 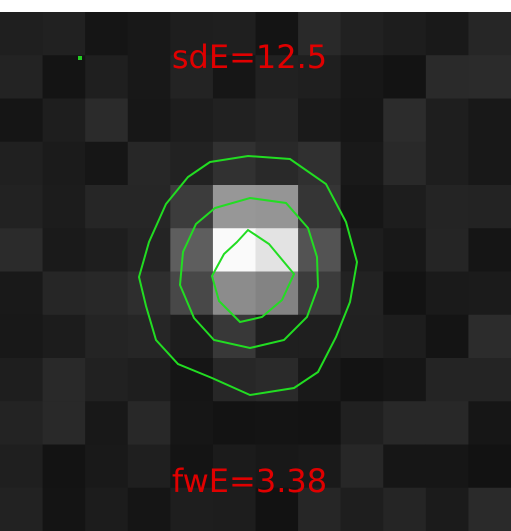 I want to click on sde-stat-label: sdE=12.5, so click(x=249, y=57).